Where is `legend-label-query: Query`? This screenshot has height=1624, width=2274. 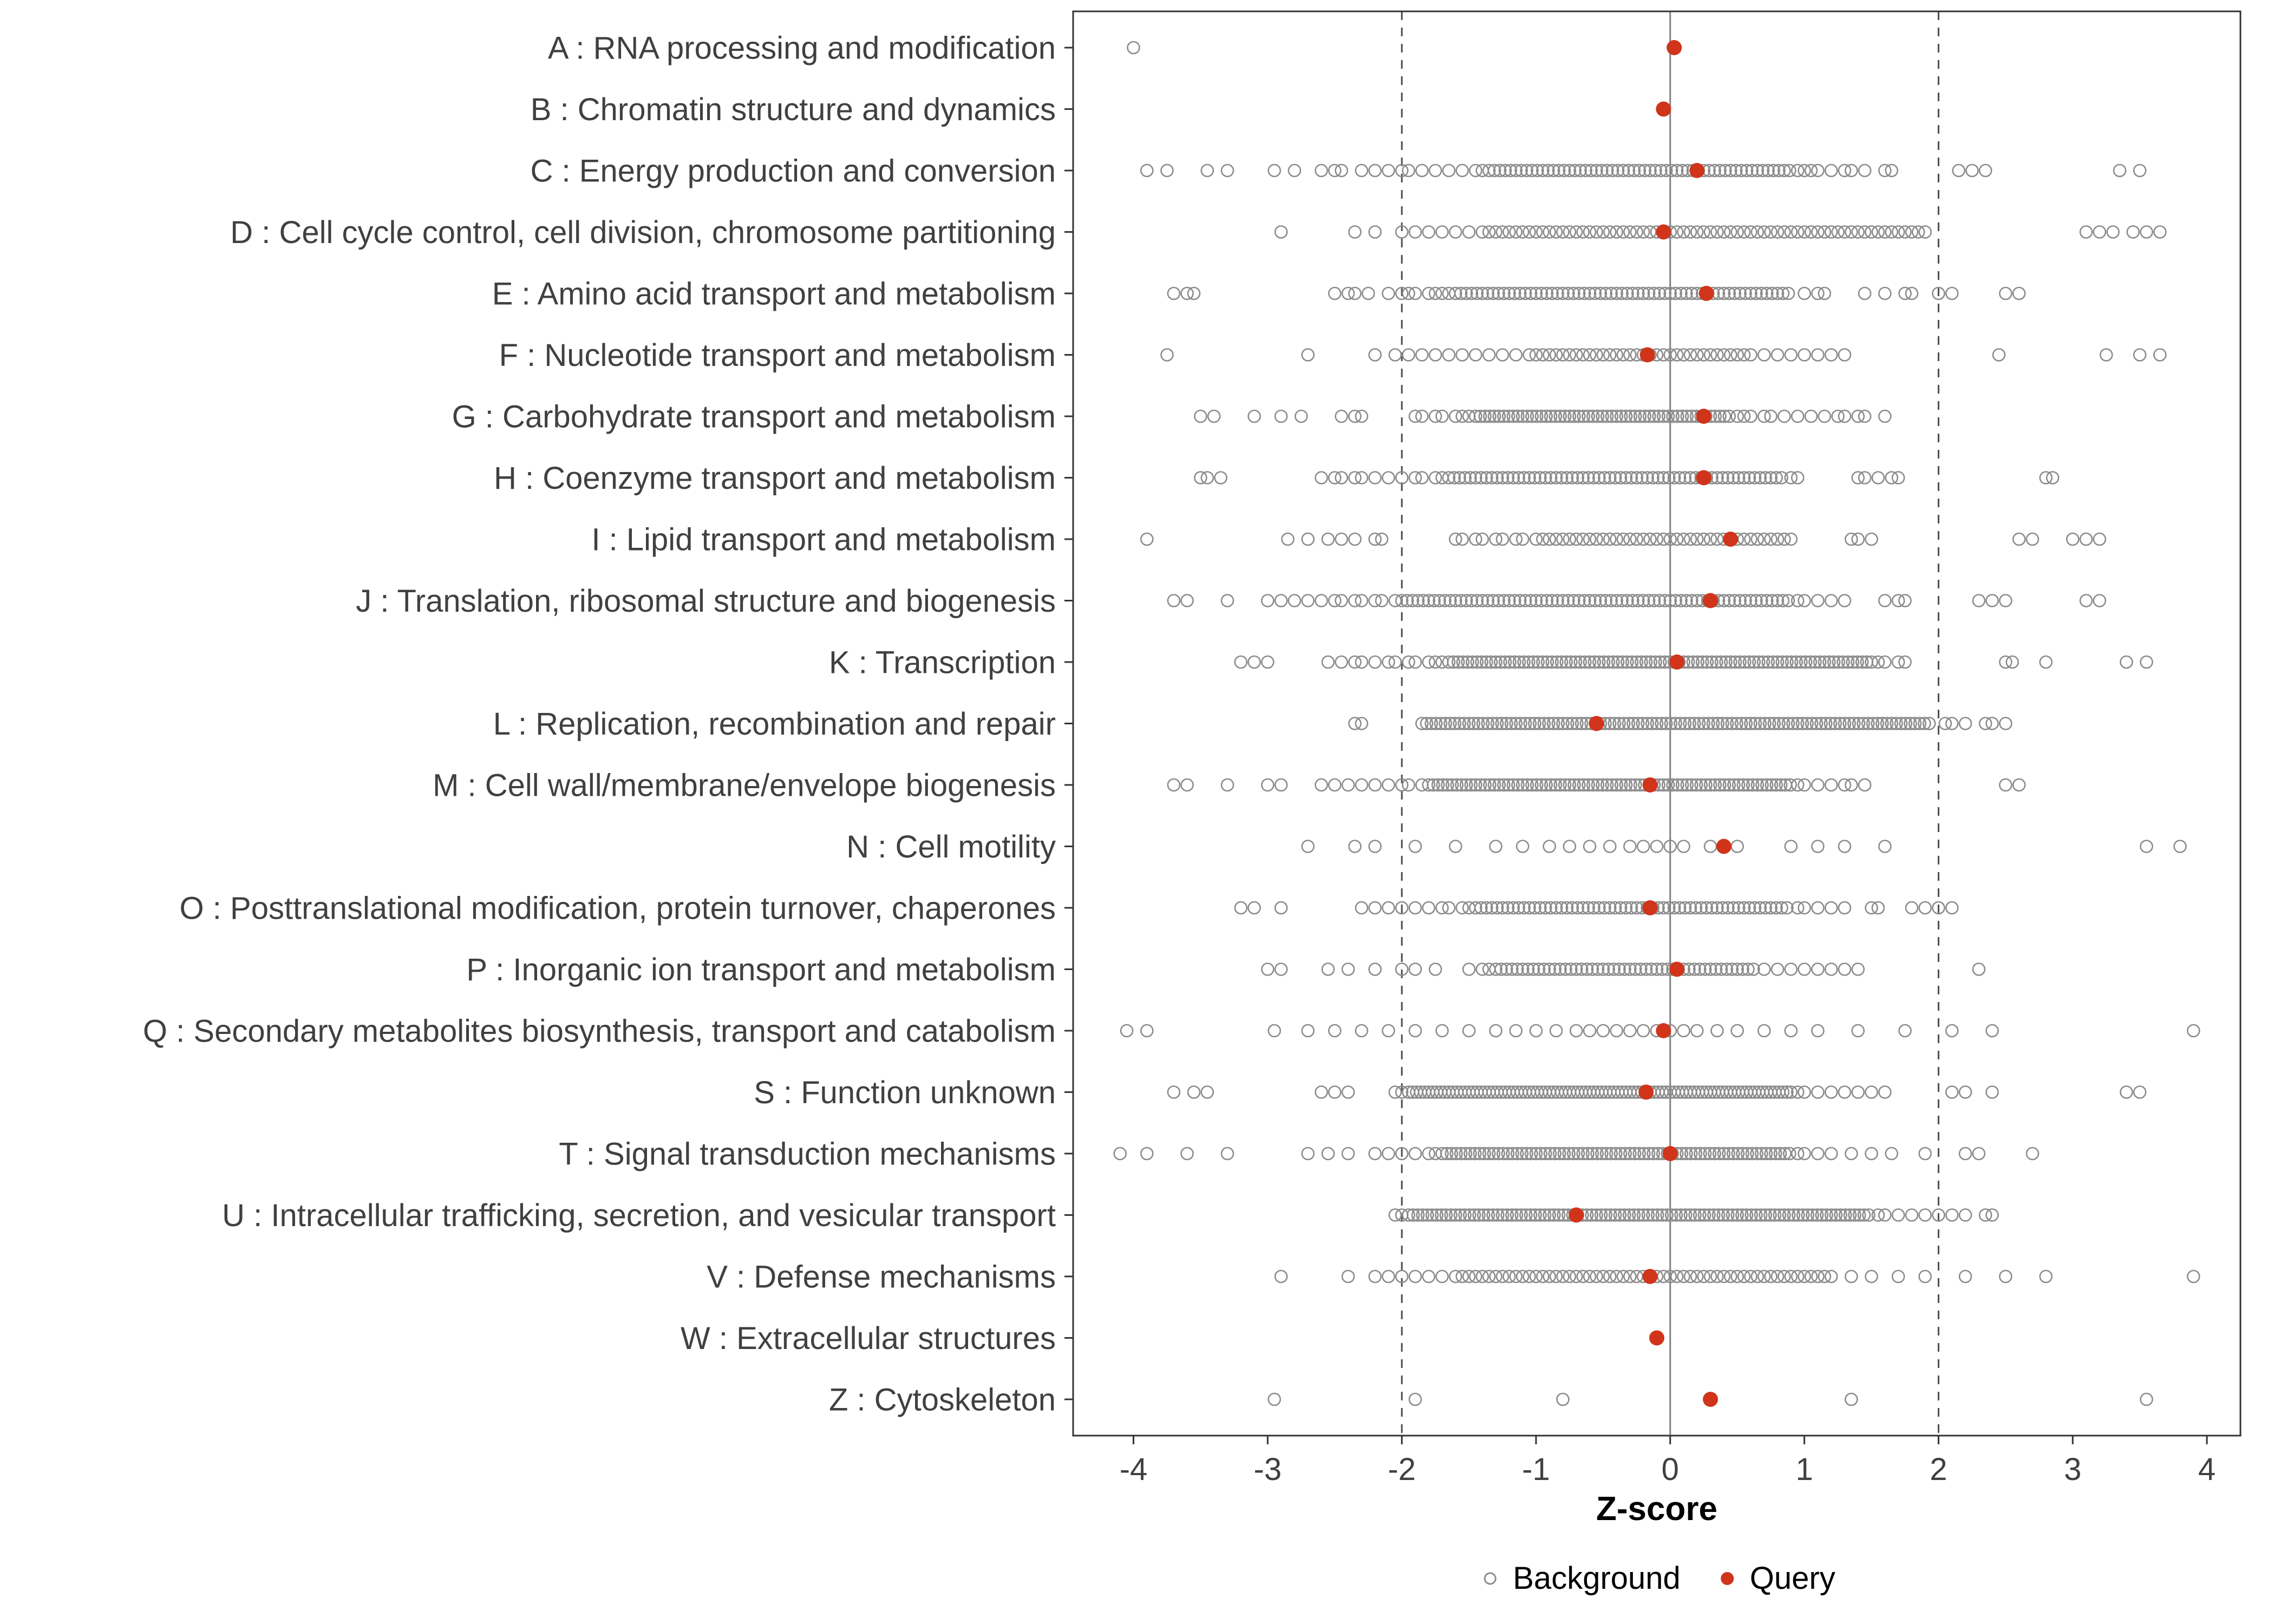 legend-label-query: Query is located at coordinates (1792, 1579).